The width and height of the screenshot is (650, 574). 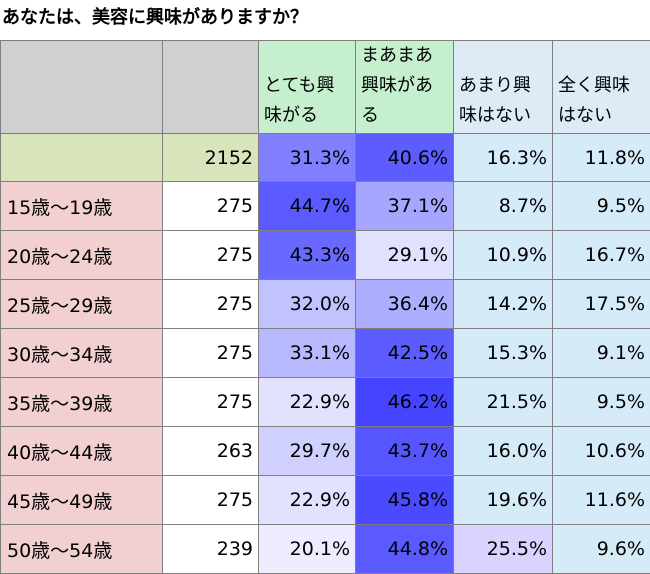 What do you see at coordinates (503, 158) in the screenshot?
I see `not-much-interested-pct: 16.3%` at bounding box center [503, 158].